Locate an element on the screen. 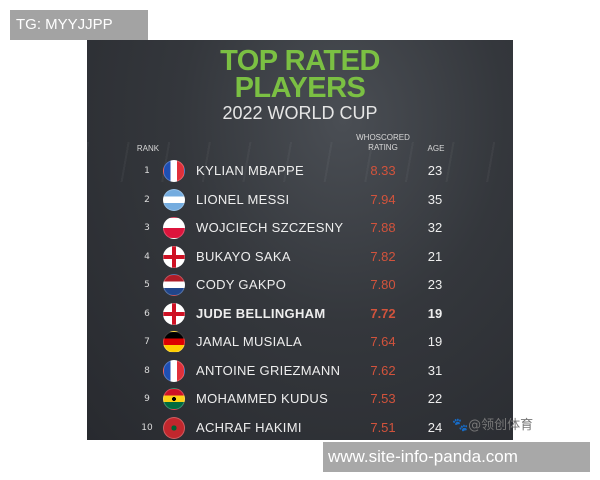 This screenshot has height=480, width=600. table-row: 3 WOJCIECH SZCZESNY 7.88 32 is located at coordinates (300, 228).